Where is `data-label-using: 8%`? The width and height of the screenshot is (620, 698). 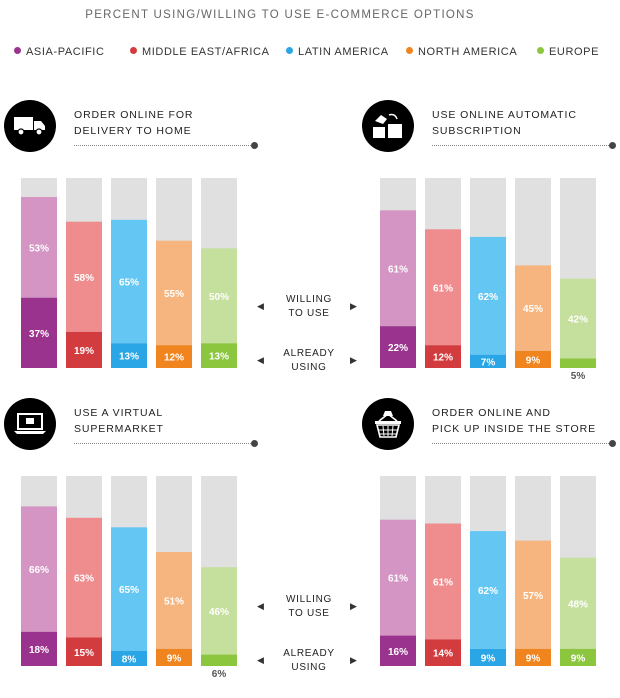
data-label-using: 8% is located at coordinates (129, 659).